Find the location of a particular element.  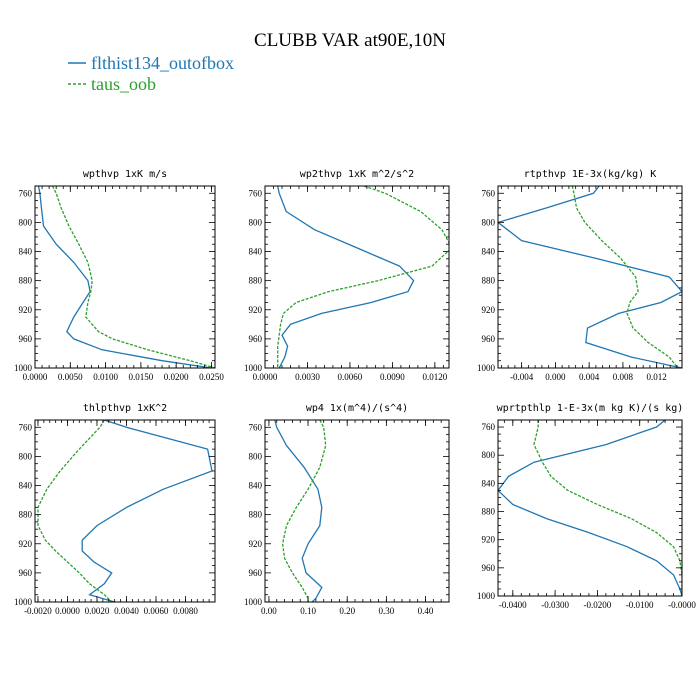

x-tick-label: 0.0040 is located at coordinates (126, 611).